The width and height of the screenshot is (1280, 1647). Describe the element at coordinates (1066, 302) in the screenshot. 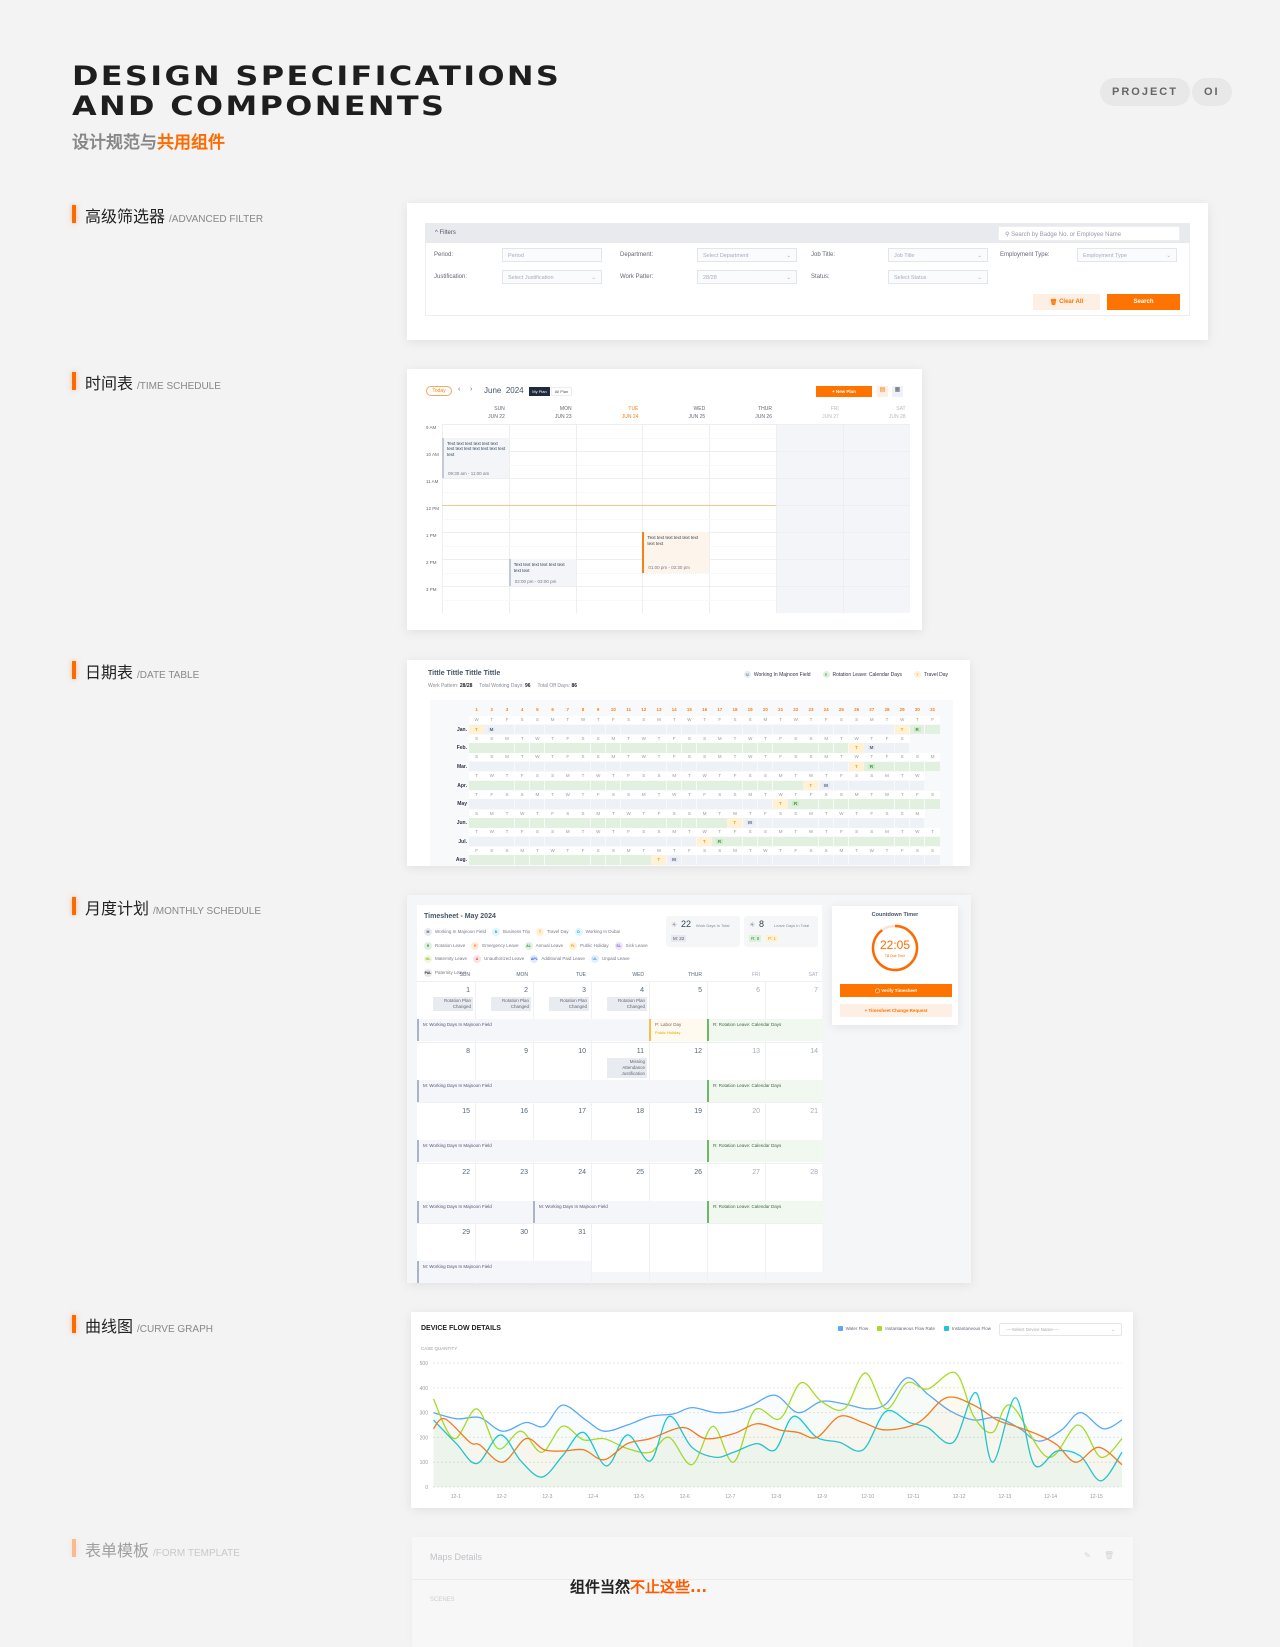

I see `clear-all-button: 🗑︎ Clear All` at that location.